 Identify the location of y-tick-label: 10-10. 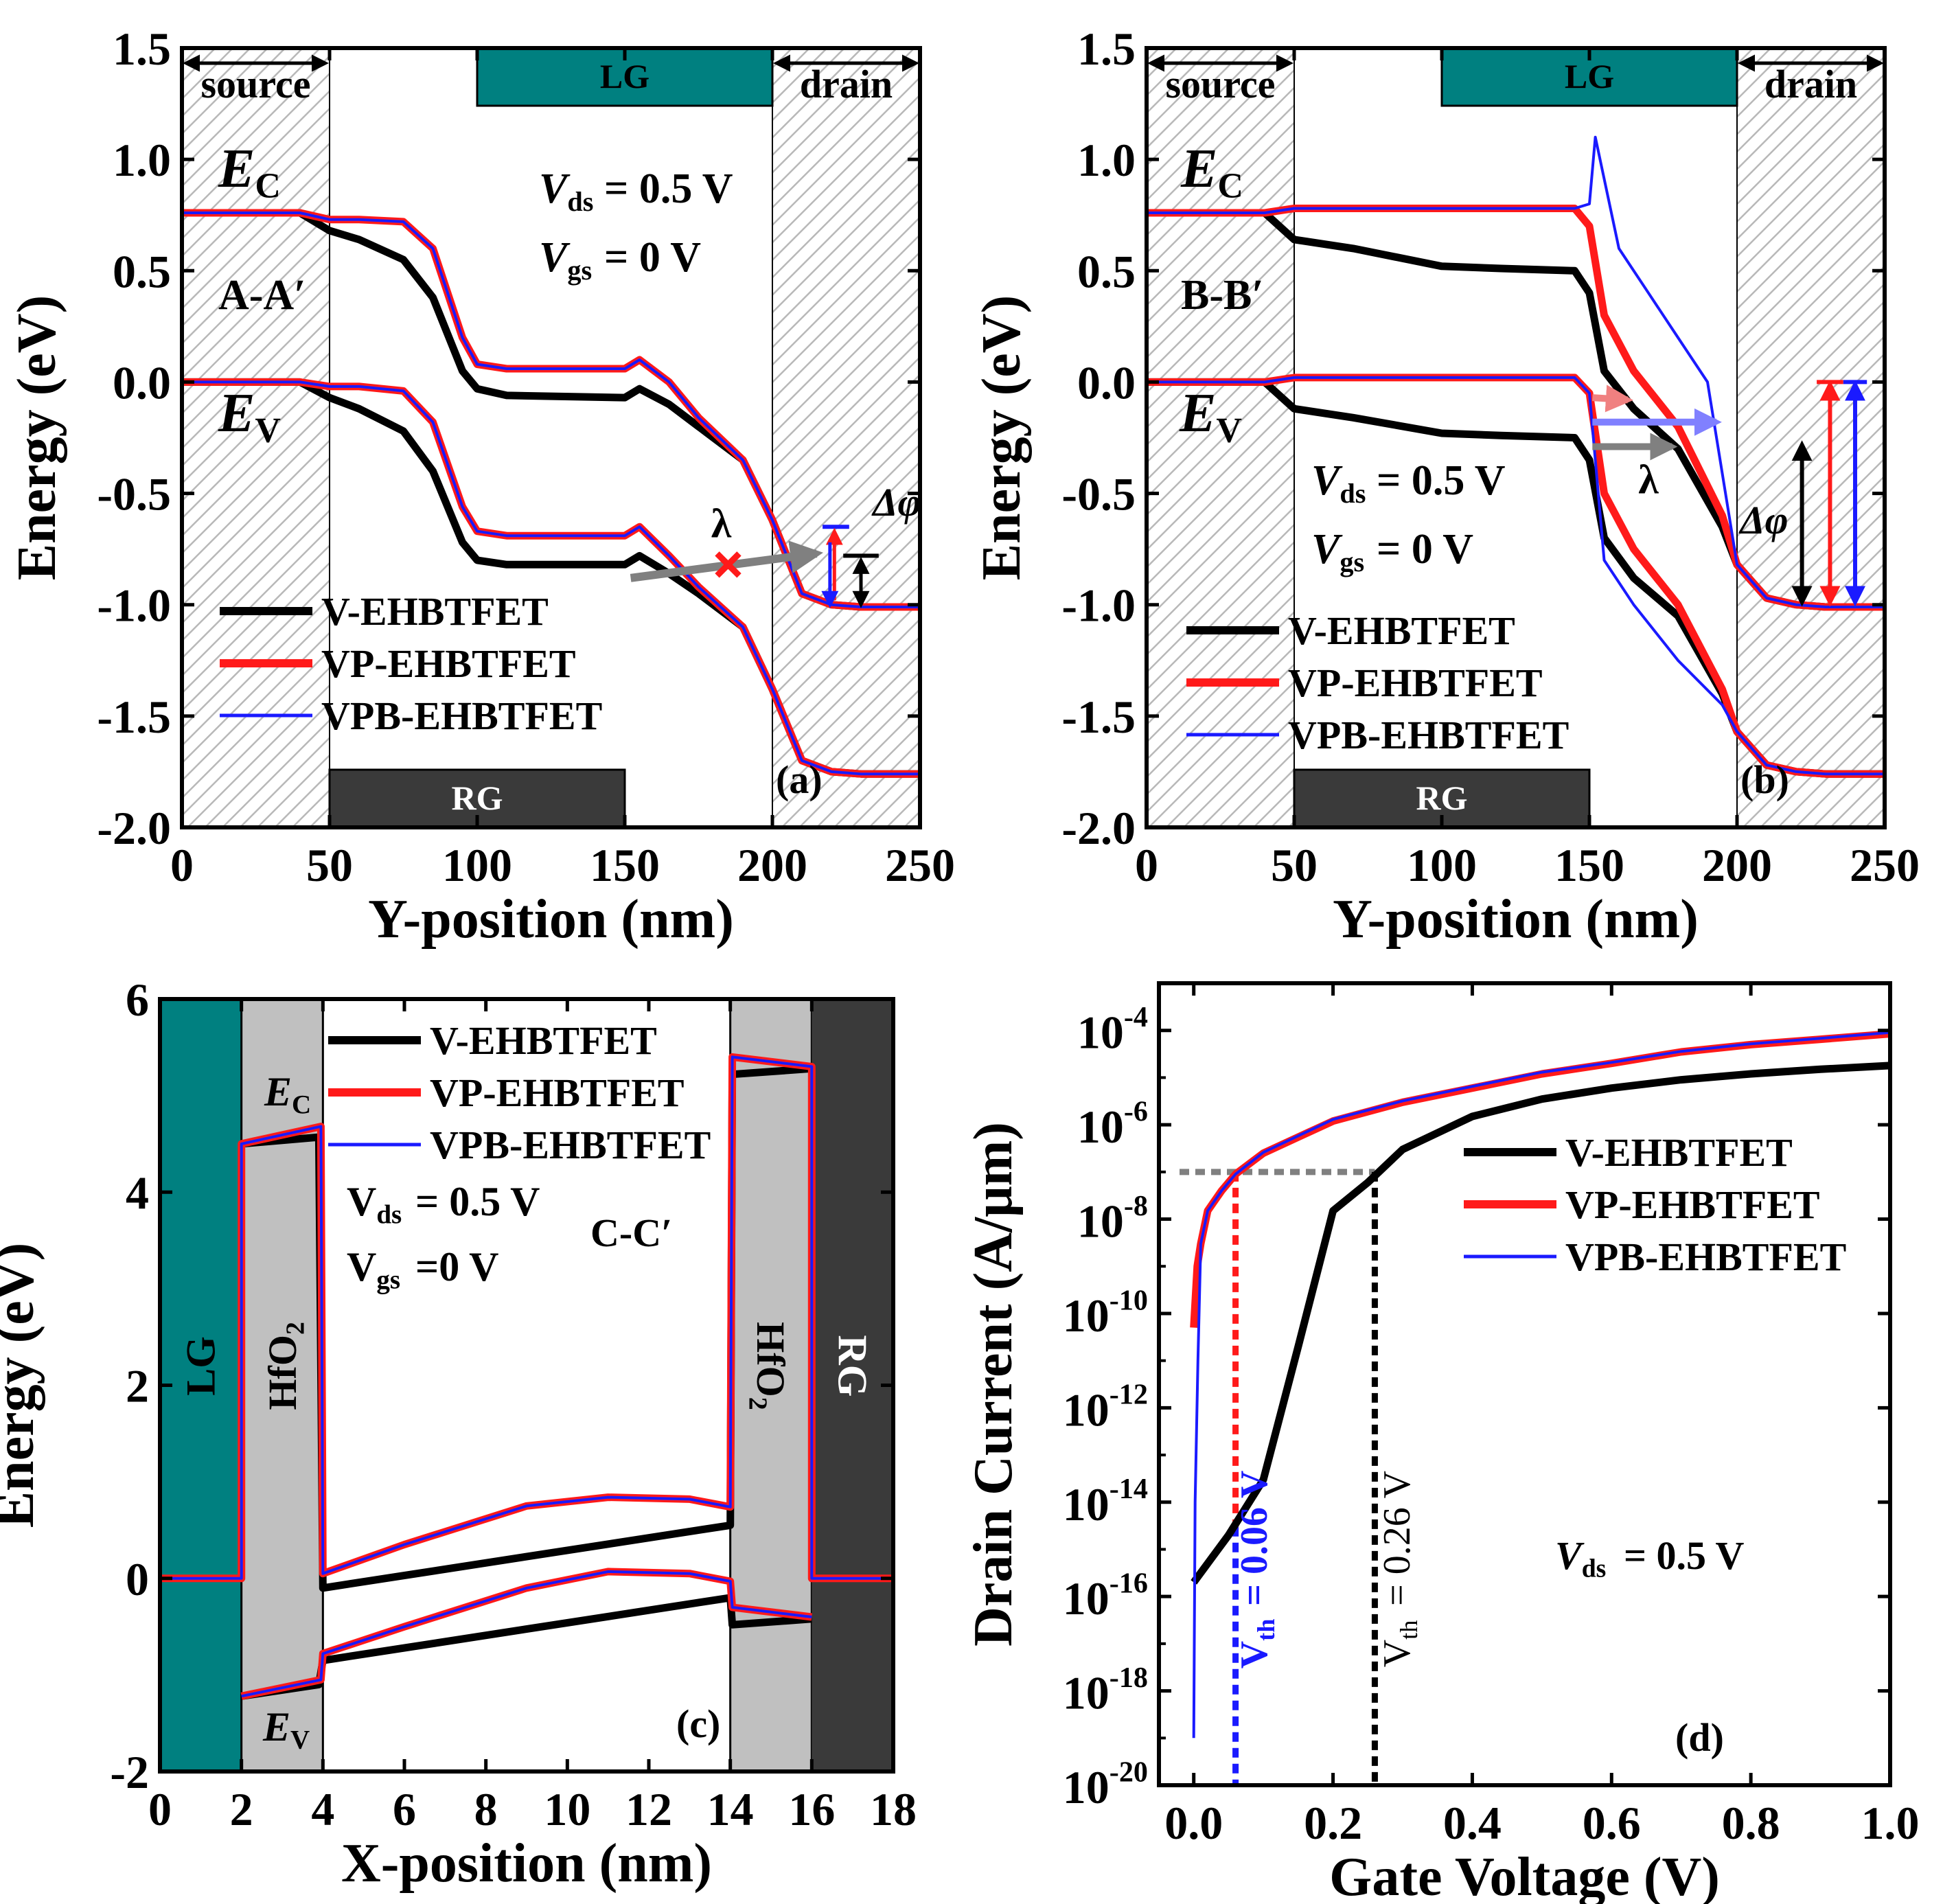
(1105, 1313).